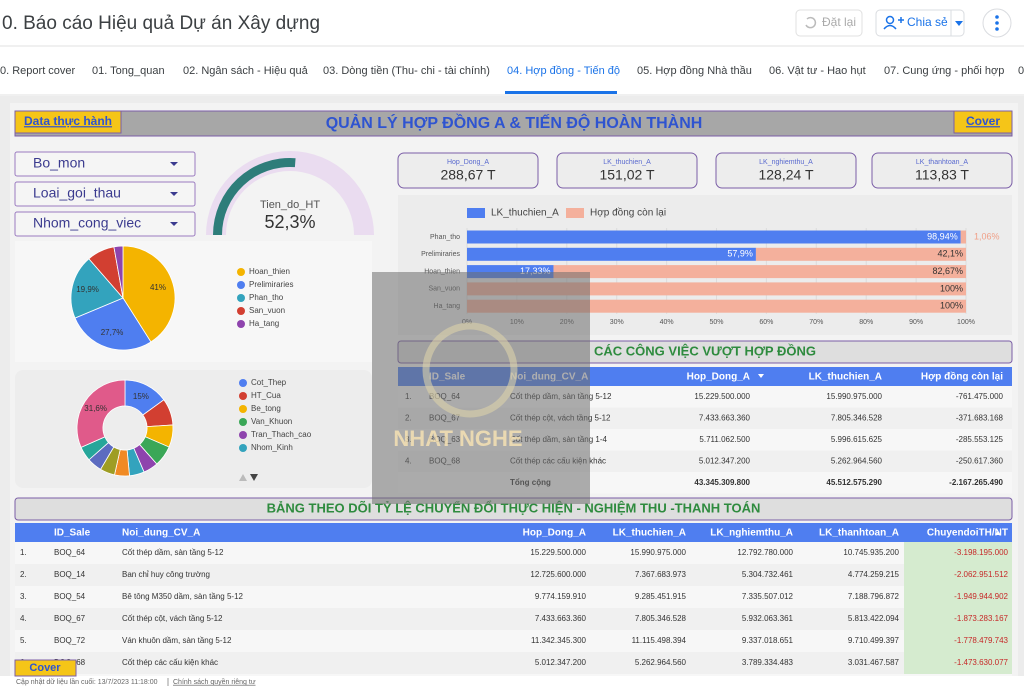 The width and height of the screenshot is (1024, 698). What do you see at coordinates (183, 596) in the screenshot?
I see `table-cell: Bê tông M350 dầm, sàn tầng 5-12` at bounding box center [183, 596].